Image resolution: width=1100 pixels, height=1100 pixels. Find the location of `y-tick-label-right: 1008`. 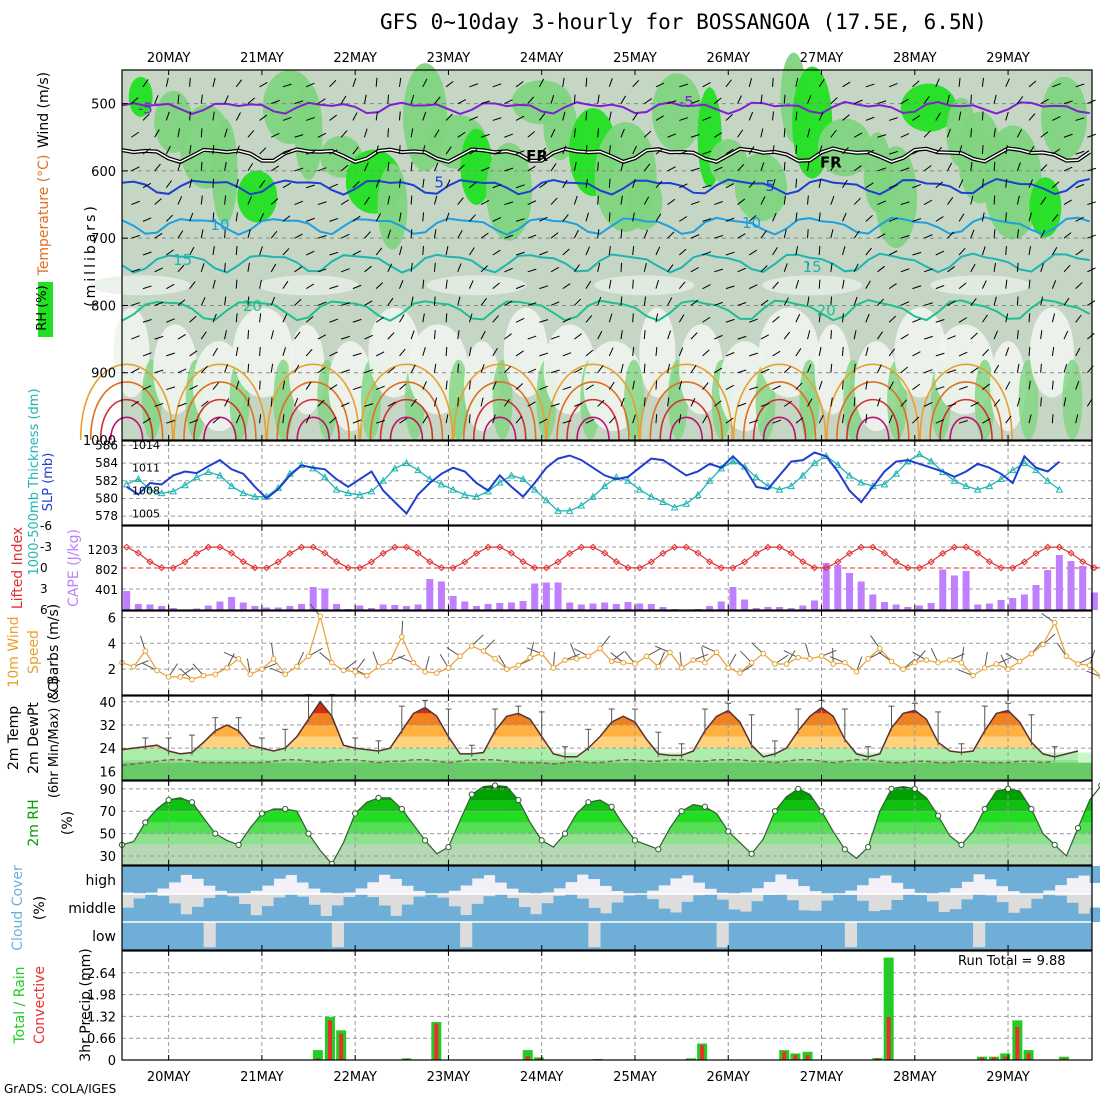

y-tick-label-right: 1008 is located at coordinates (146, 491).